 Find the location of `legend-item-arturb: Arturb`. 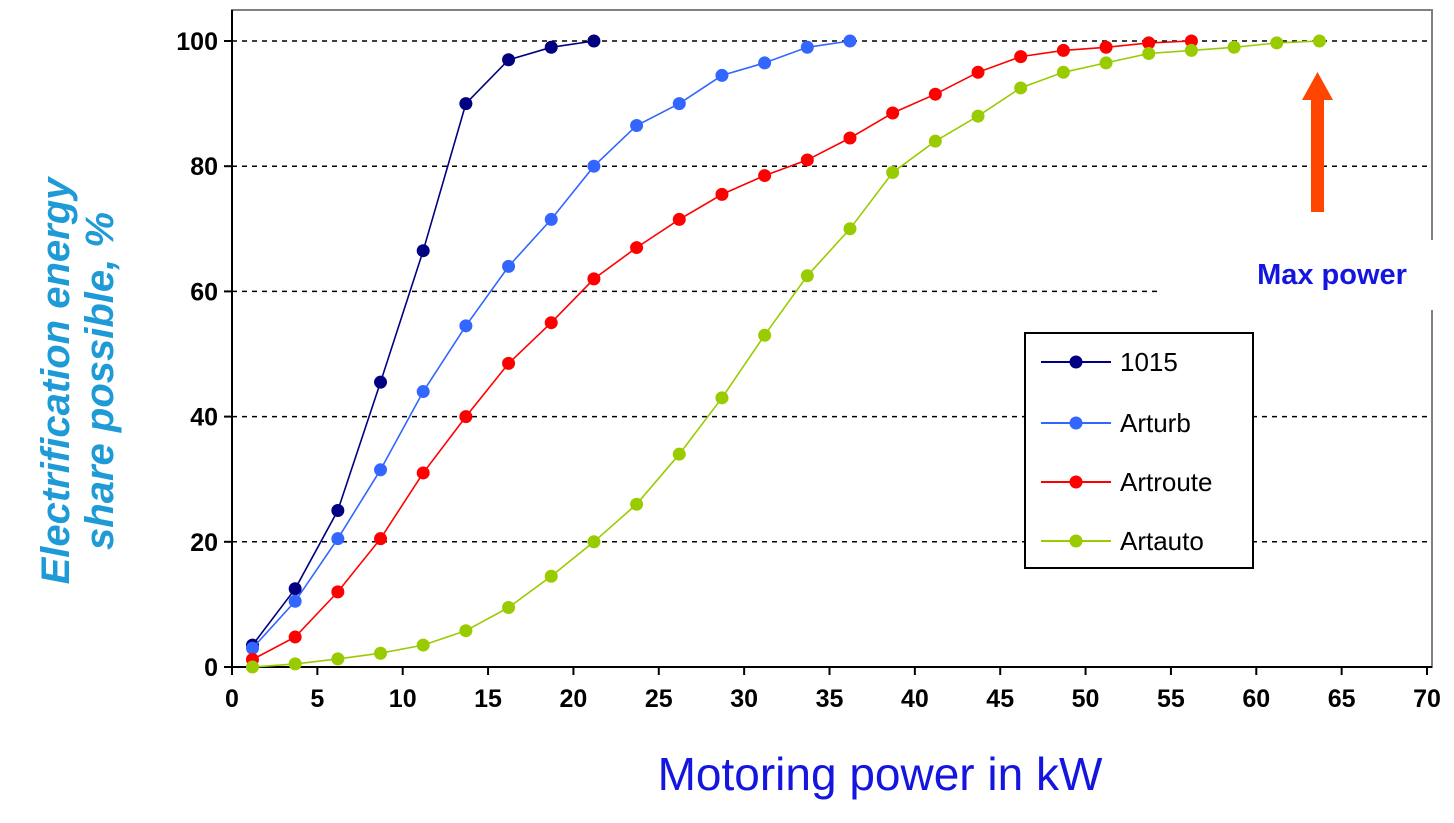

legend-item-arturb: Arturb is located at coordinates (1116, 423).